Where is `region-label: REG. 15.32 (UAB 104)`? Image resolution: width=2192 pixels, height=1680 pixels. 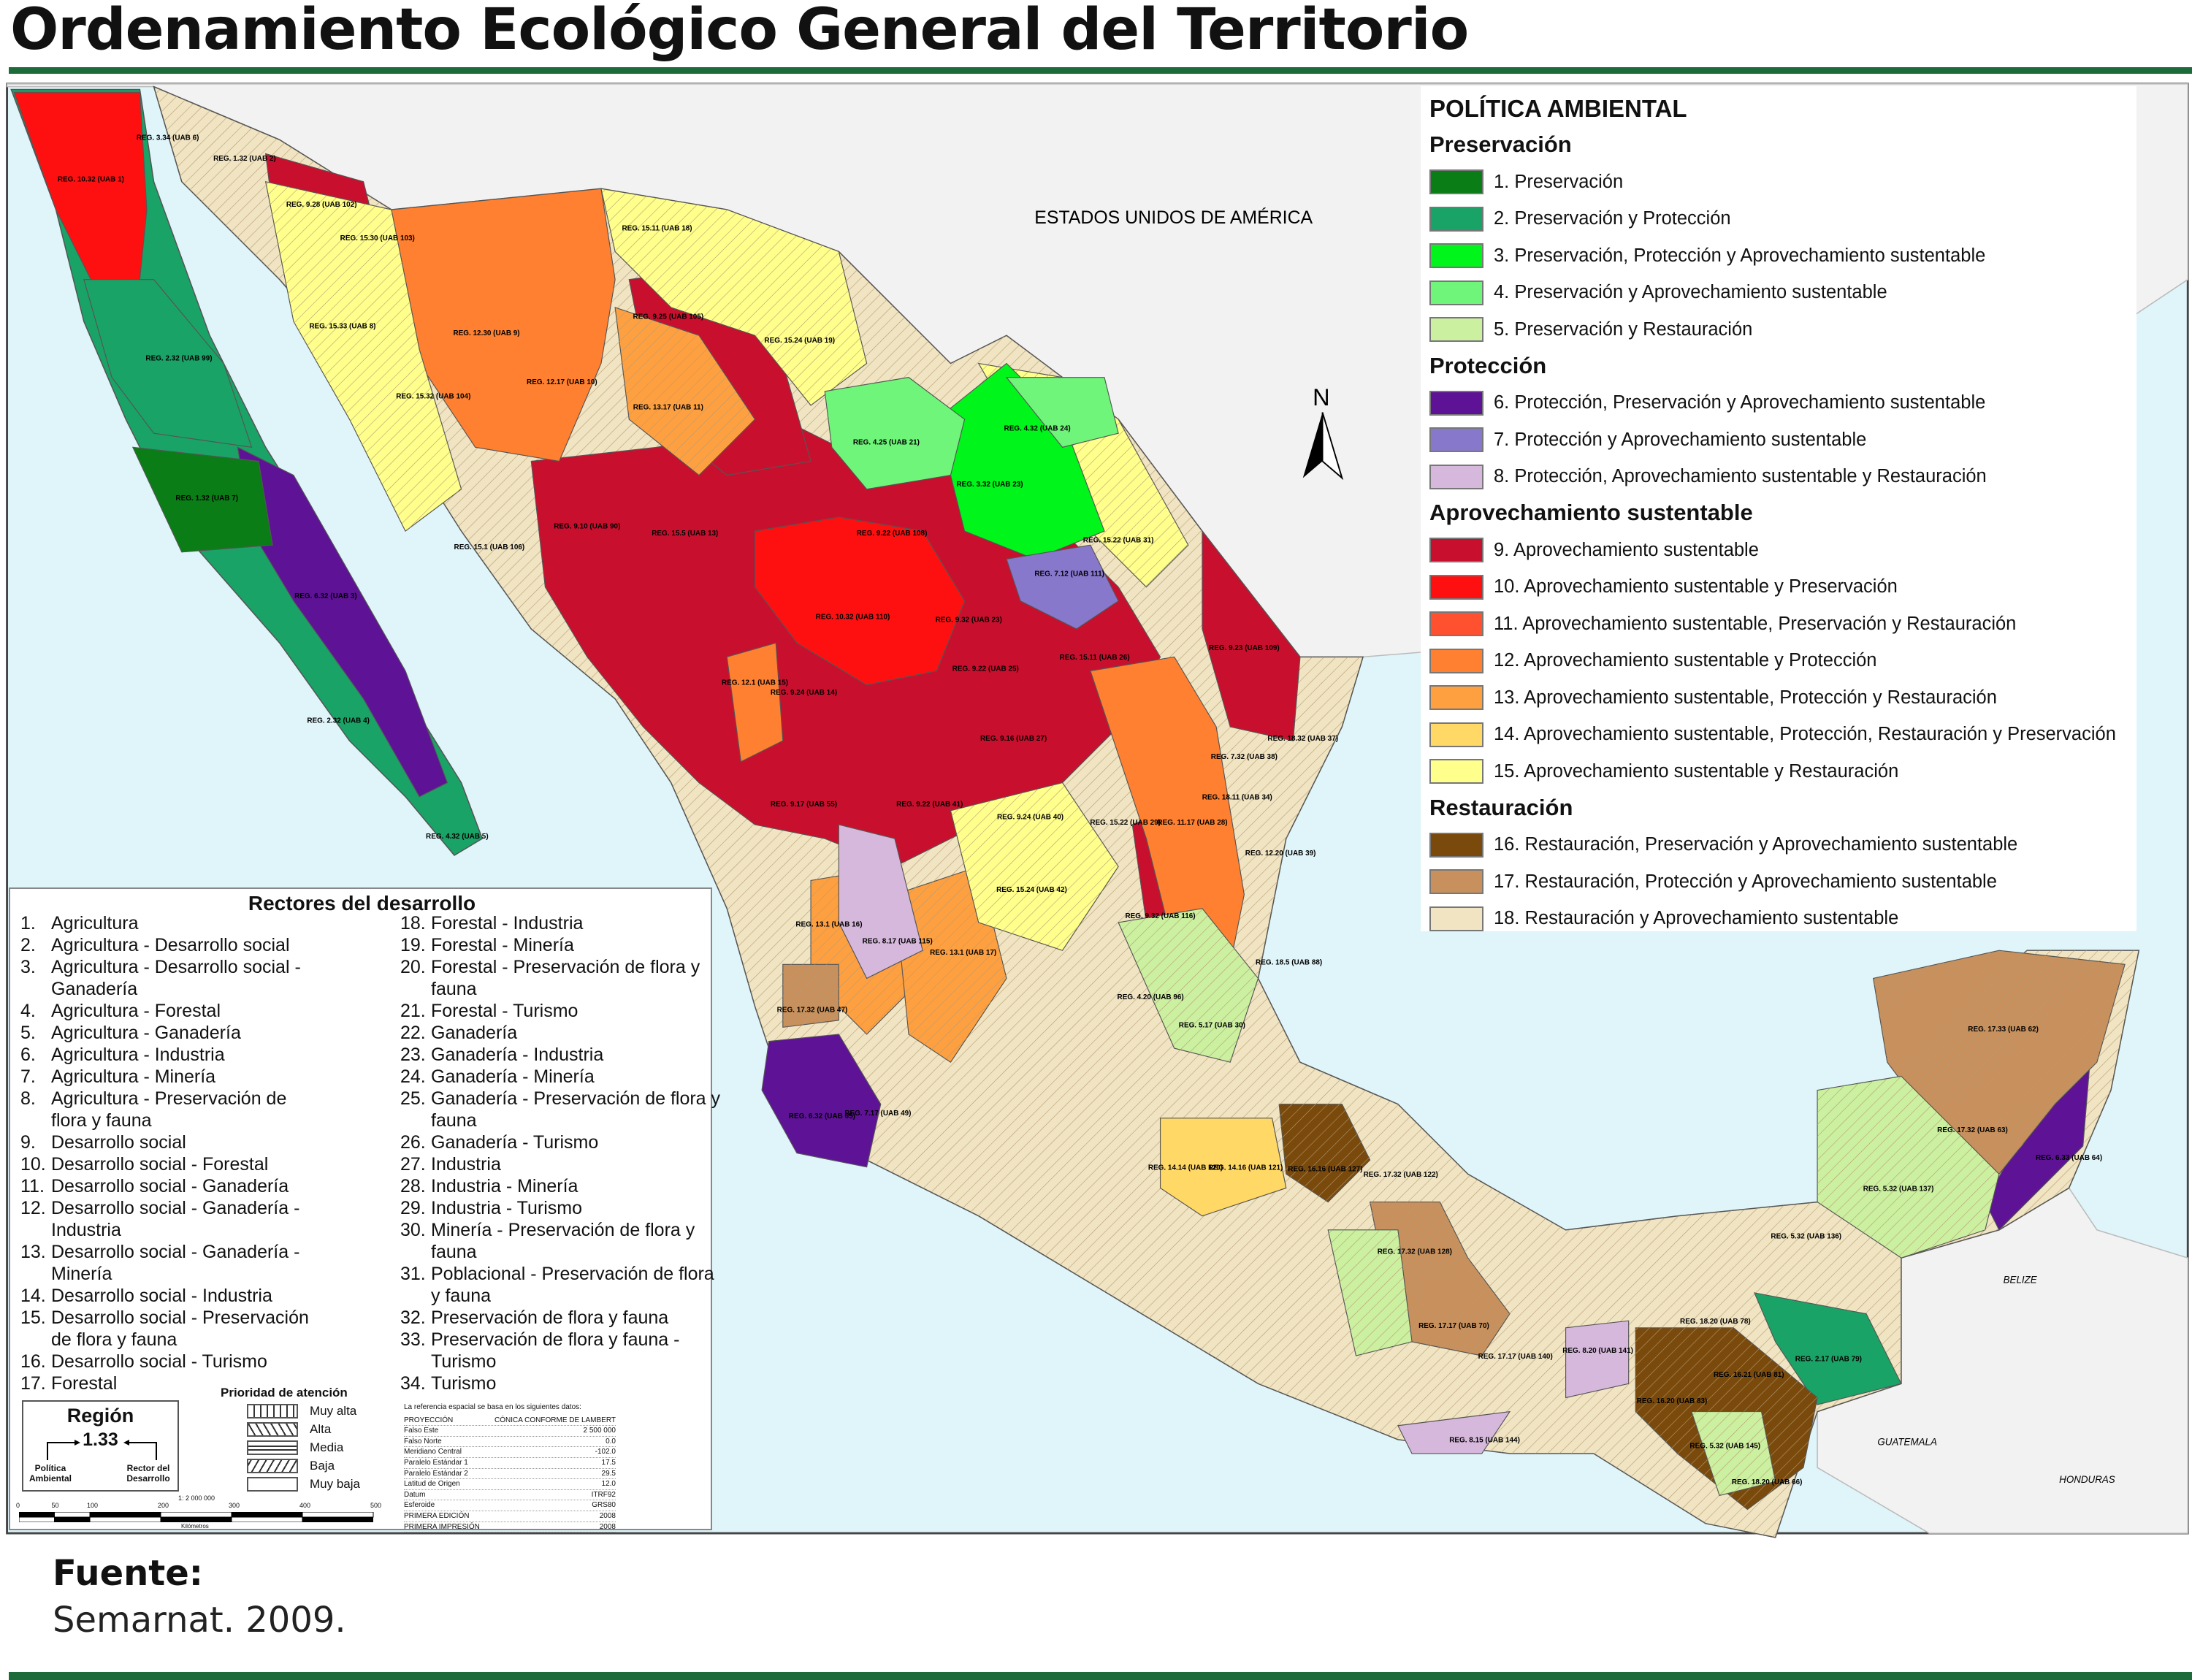 region-label: REG. 15.32 (UAB 104) is located at coordinates (433, 396).